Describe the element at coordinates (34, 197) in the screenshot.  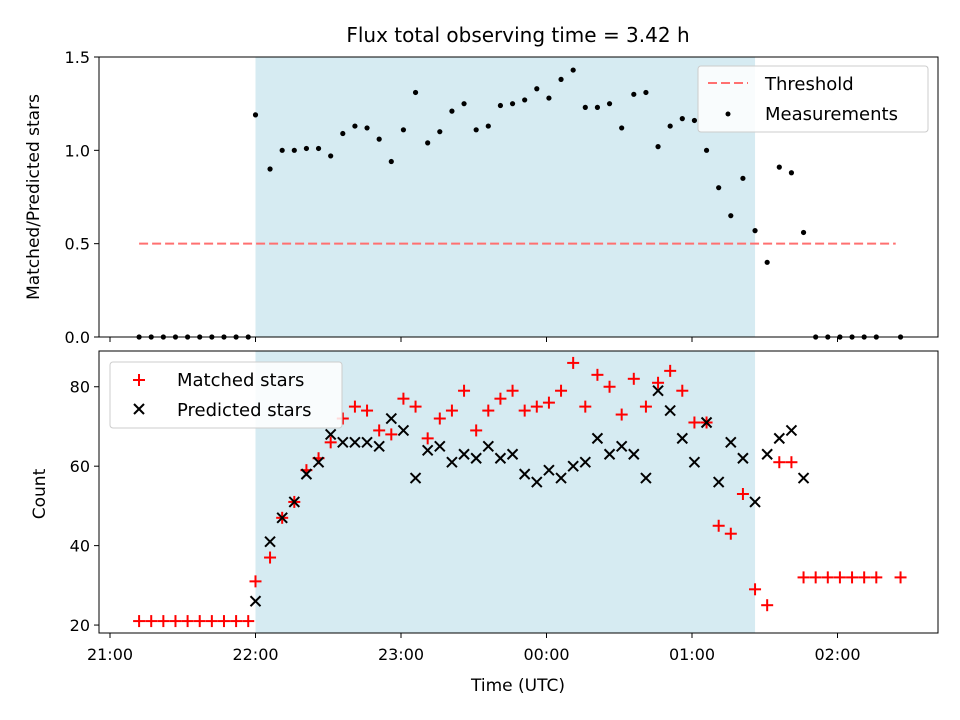
I see `top-y-axis-label: Matched/Predicted stars` at that location.